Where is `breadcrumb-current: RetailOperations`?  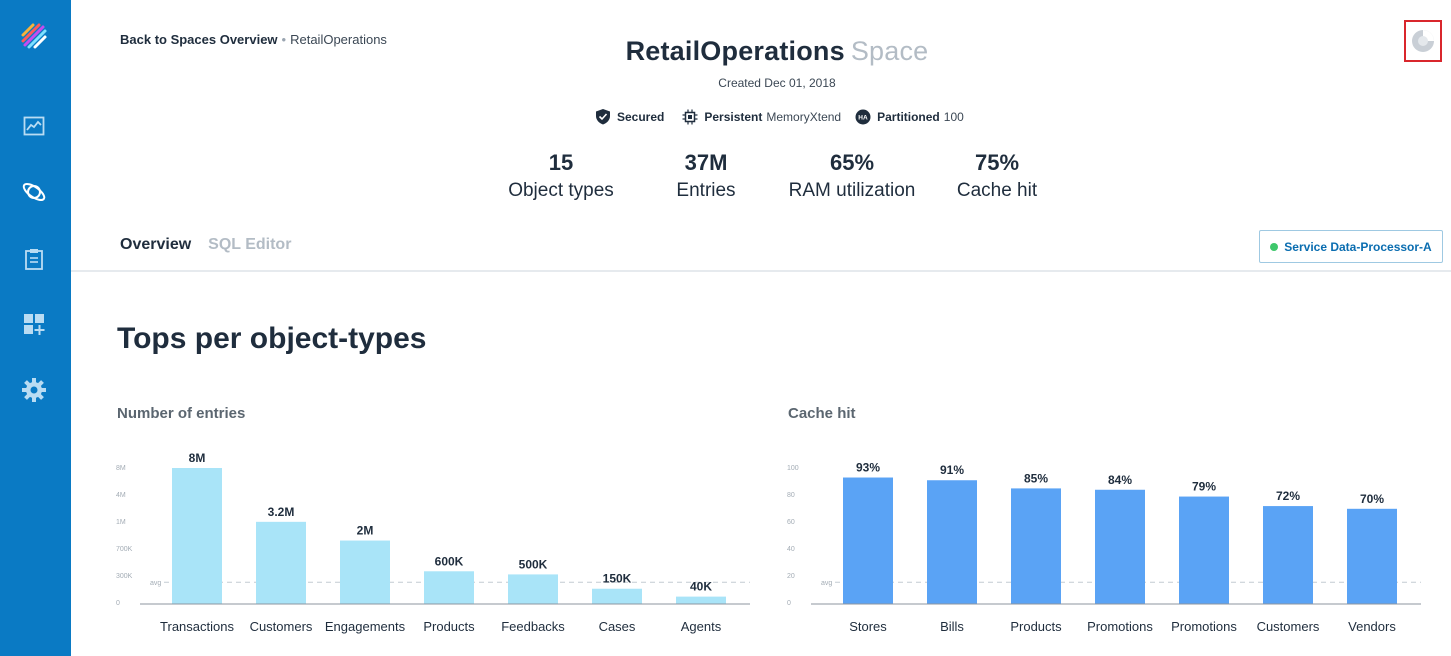
breadcrumb-current: RetailOperations is located at coordinates (338, 39).